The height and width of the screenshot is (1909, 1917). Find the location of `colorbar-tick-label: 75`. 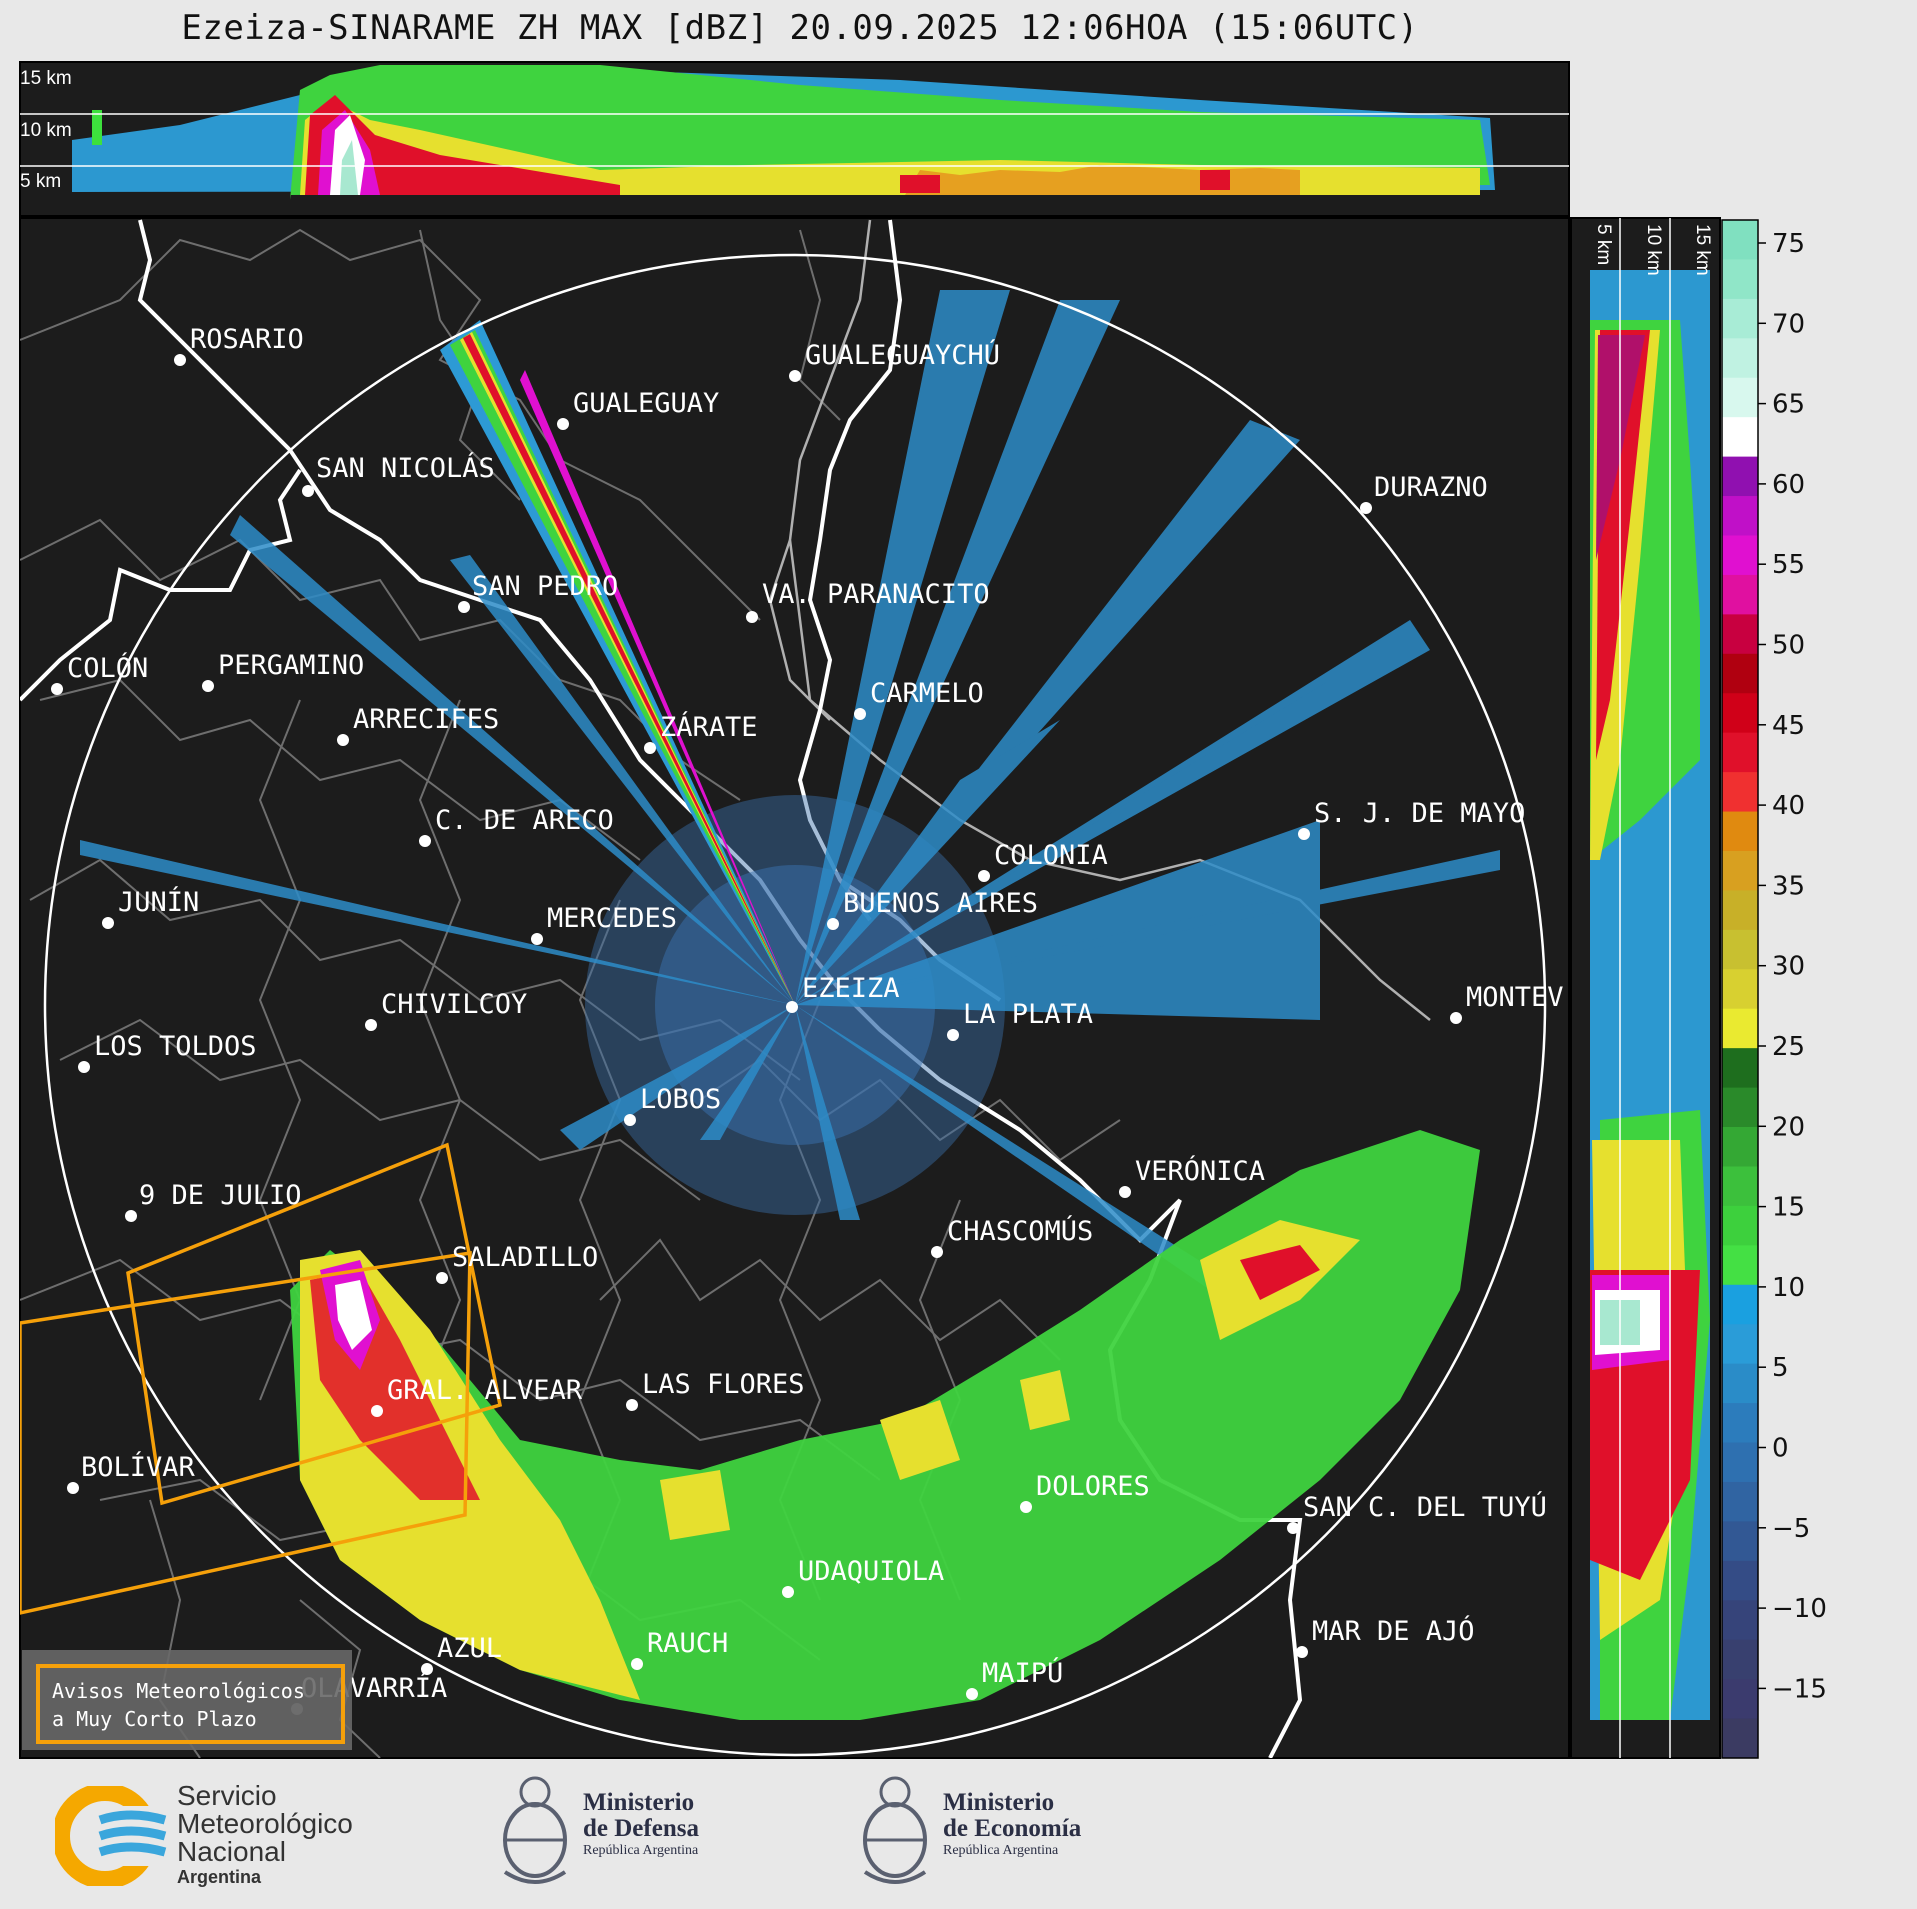

colorbar-tick-label: 75 is located at coordinates (1788, 244).